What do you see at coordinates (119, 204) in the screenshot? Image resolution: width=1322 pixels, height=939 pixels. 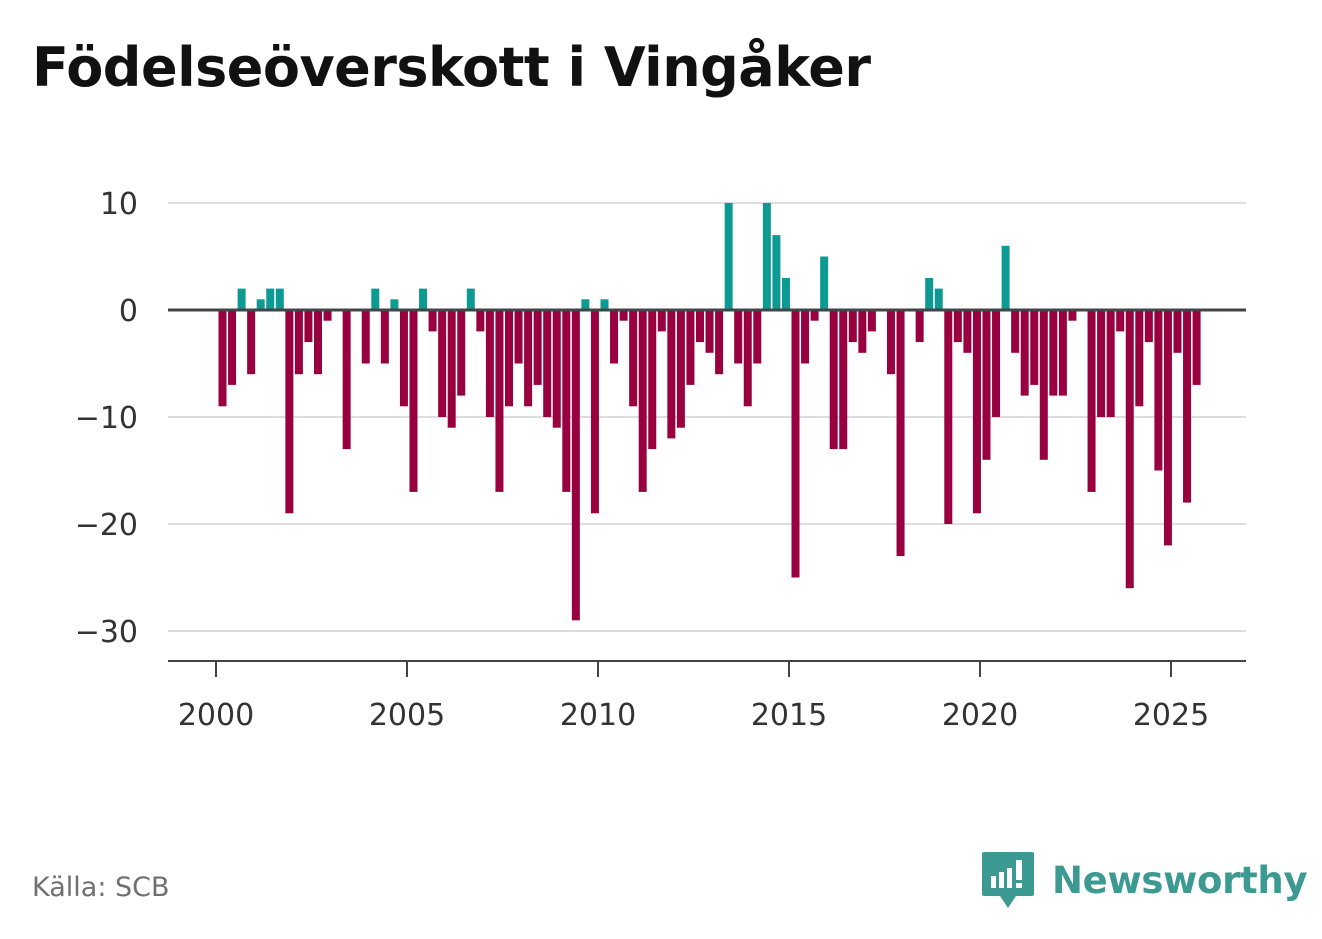 I see `y-tick-label: 10` at bounding box center [119, 204].